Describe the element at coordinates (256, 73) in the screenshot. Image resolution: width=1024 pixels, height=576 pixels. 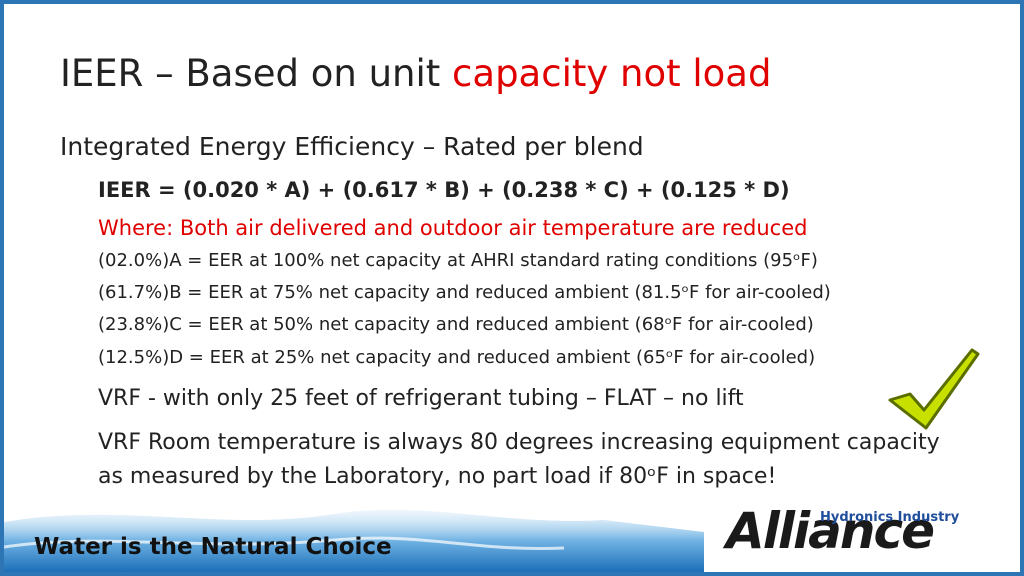
I see `title-plain: IEER – Based on unit` at that location.